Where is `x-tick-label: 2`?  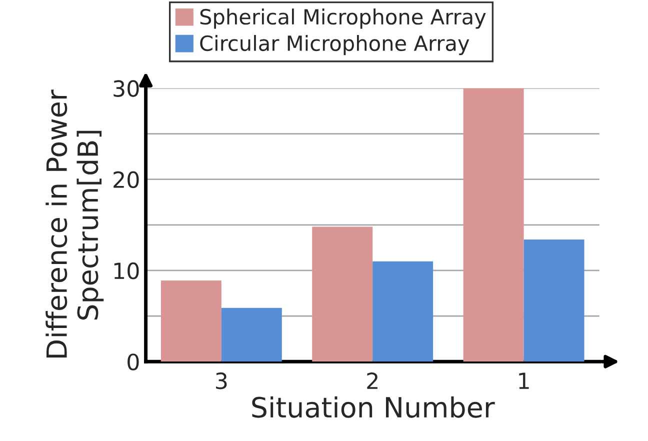
x-tick-label: 2 is located at coordinates (372, 380).